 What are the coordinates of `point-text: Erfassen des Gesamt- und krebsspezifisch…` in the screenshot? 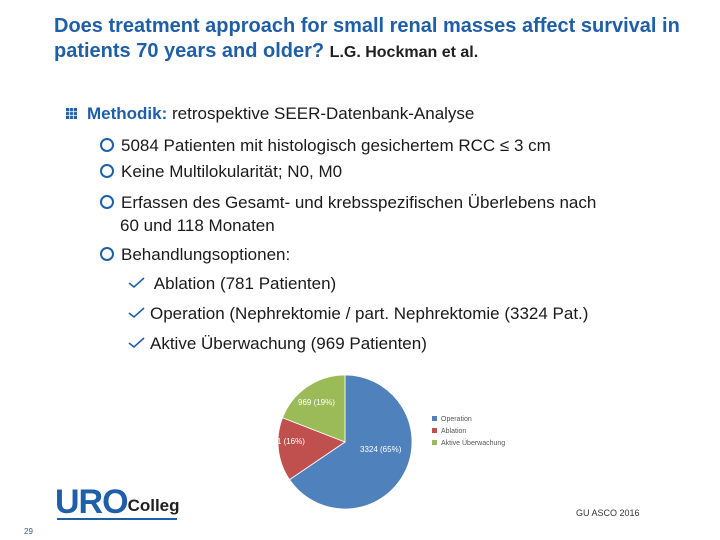 It's located at (359, 202).